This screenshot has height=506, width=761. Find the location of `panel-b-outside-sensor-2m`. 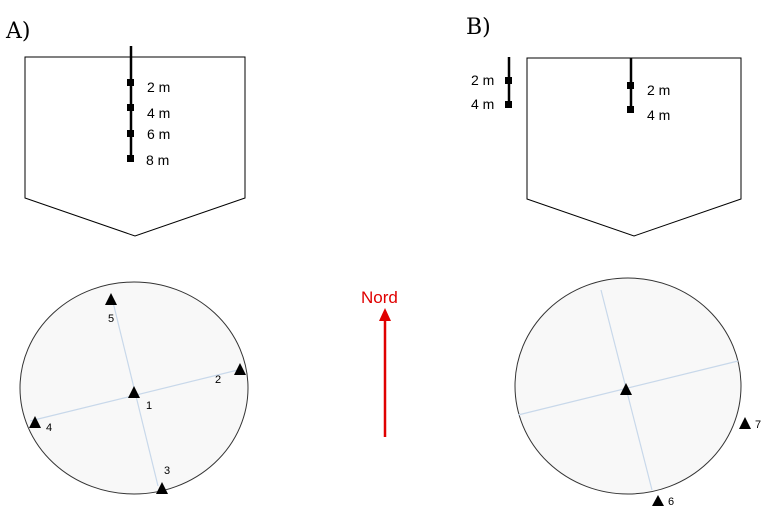

panel-b-outside-sensor-2m is located at coordinates (508, 80).